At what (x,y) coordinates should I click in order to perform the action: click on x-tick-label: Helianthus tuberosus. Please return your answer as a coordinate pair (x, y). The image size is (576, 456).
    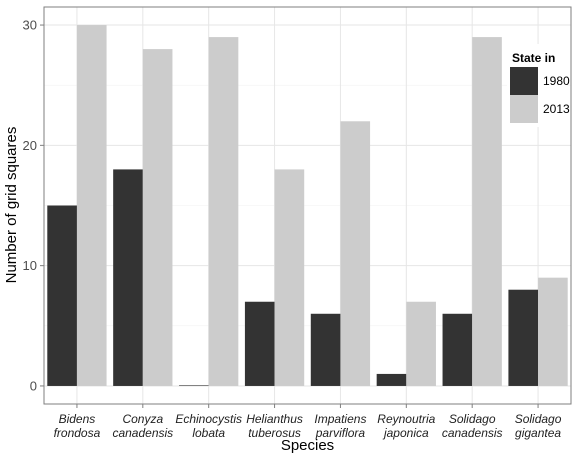
    Looking at the image, I should click on (274, 426).